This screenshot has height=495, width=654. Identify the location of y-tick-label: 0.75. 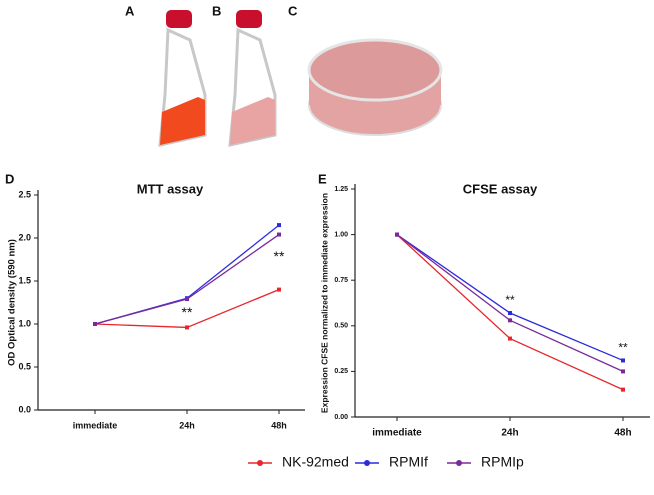
(341, 280).